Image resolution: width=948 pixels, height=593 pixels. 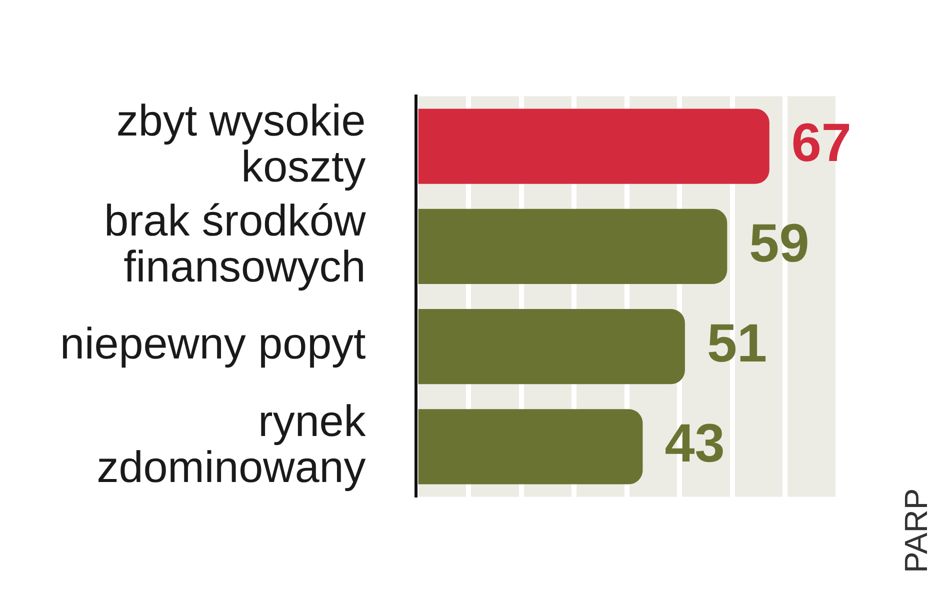 I want to click on data-label: 67, so click(x=821, y=143).